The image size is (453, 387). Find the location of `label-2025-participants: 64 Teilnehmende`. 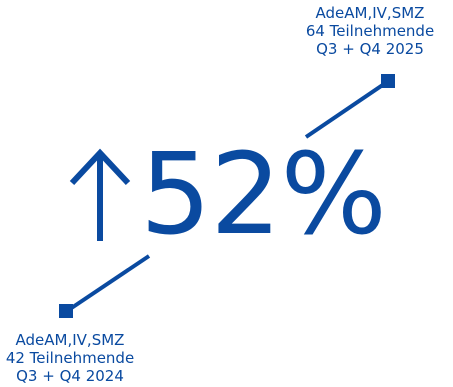

label-2025-participants: 64 Teilnehmende is located at coordinates (370, 31).